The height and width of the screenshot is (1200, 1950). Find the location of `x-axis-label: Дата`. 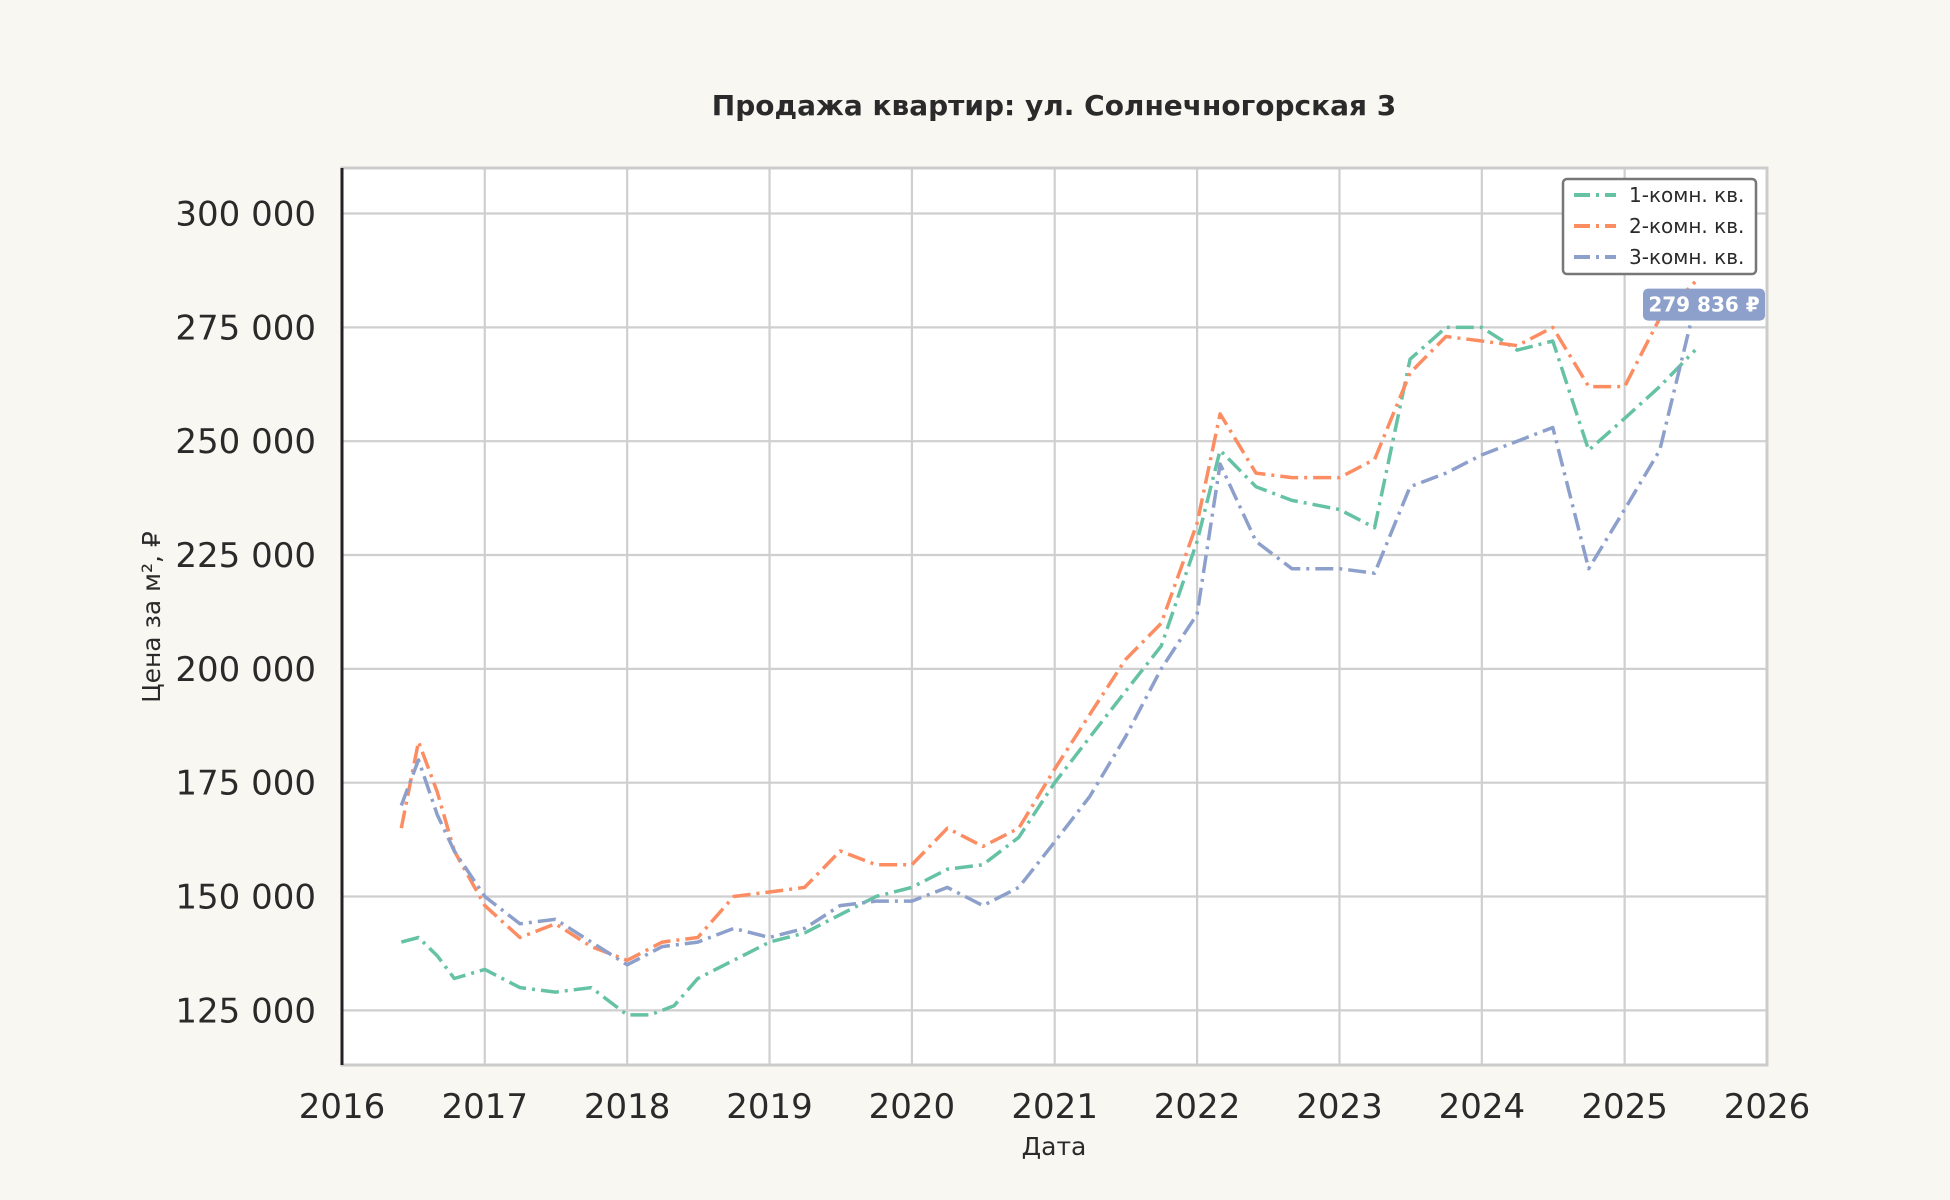

x-axis-label: Дата is located at coordinates (1054, 1146).